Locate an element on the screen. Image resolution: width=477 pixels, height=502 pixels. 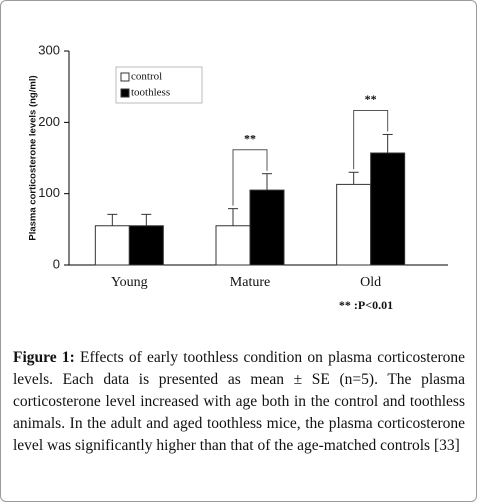
caption-label: Figure 1: is located at coordinates (44, 357).